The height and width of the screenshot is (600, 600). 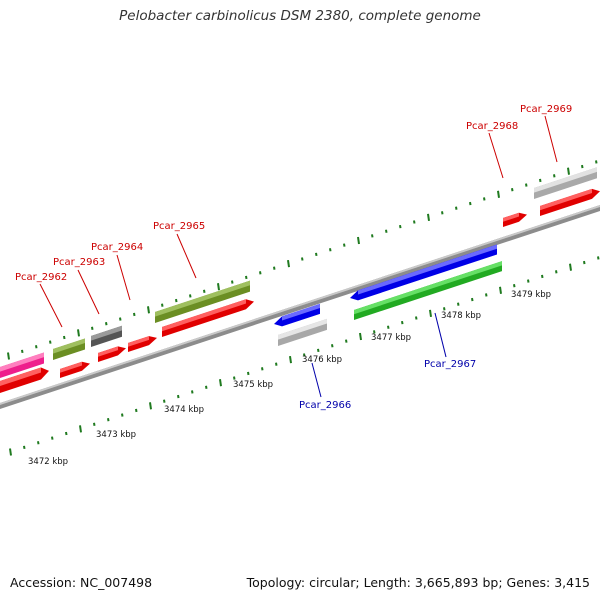 I want to click on gene-label-pcar-2963: Pcar_2963, so click(x=79, y=262).